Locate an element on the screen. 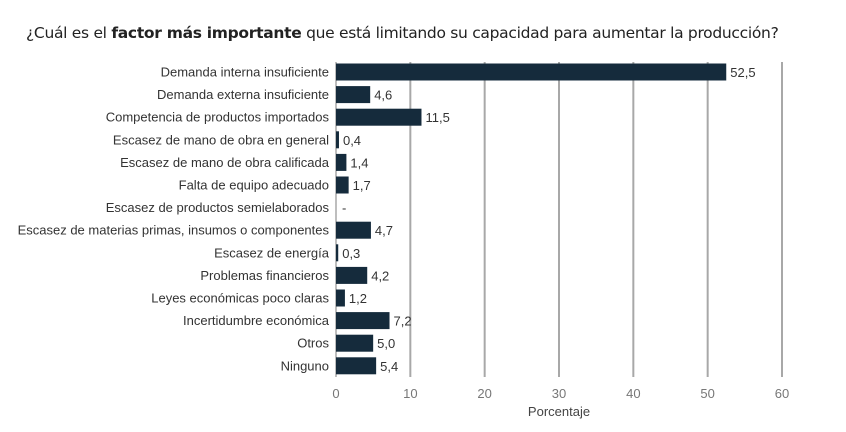  x-tick-label: 10 is located at coordinates (410, 393).